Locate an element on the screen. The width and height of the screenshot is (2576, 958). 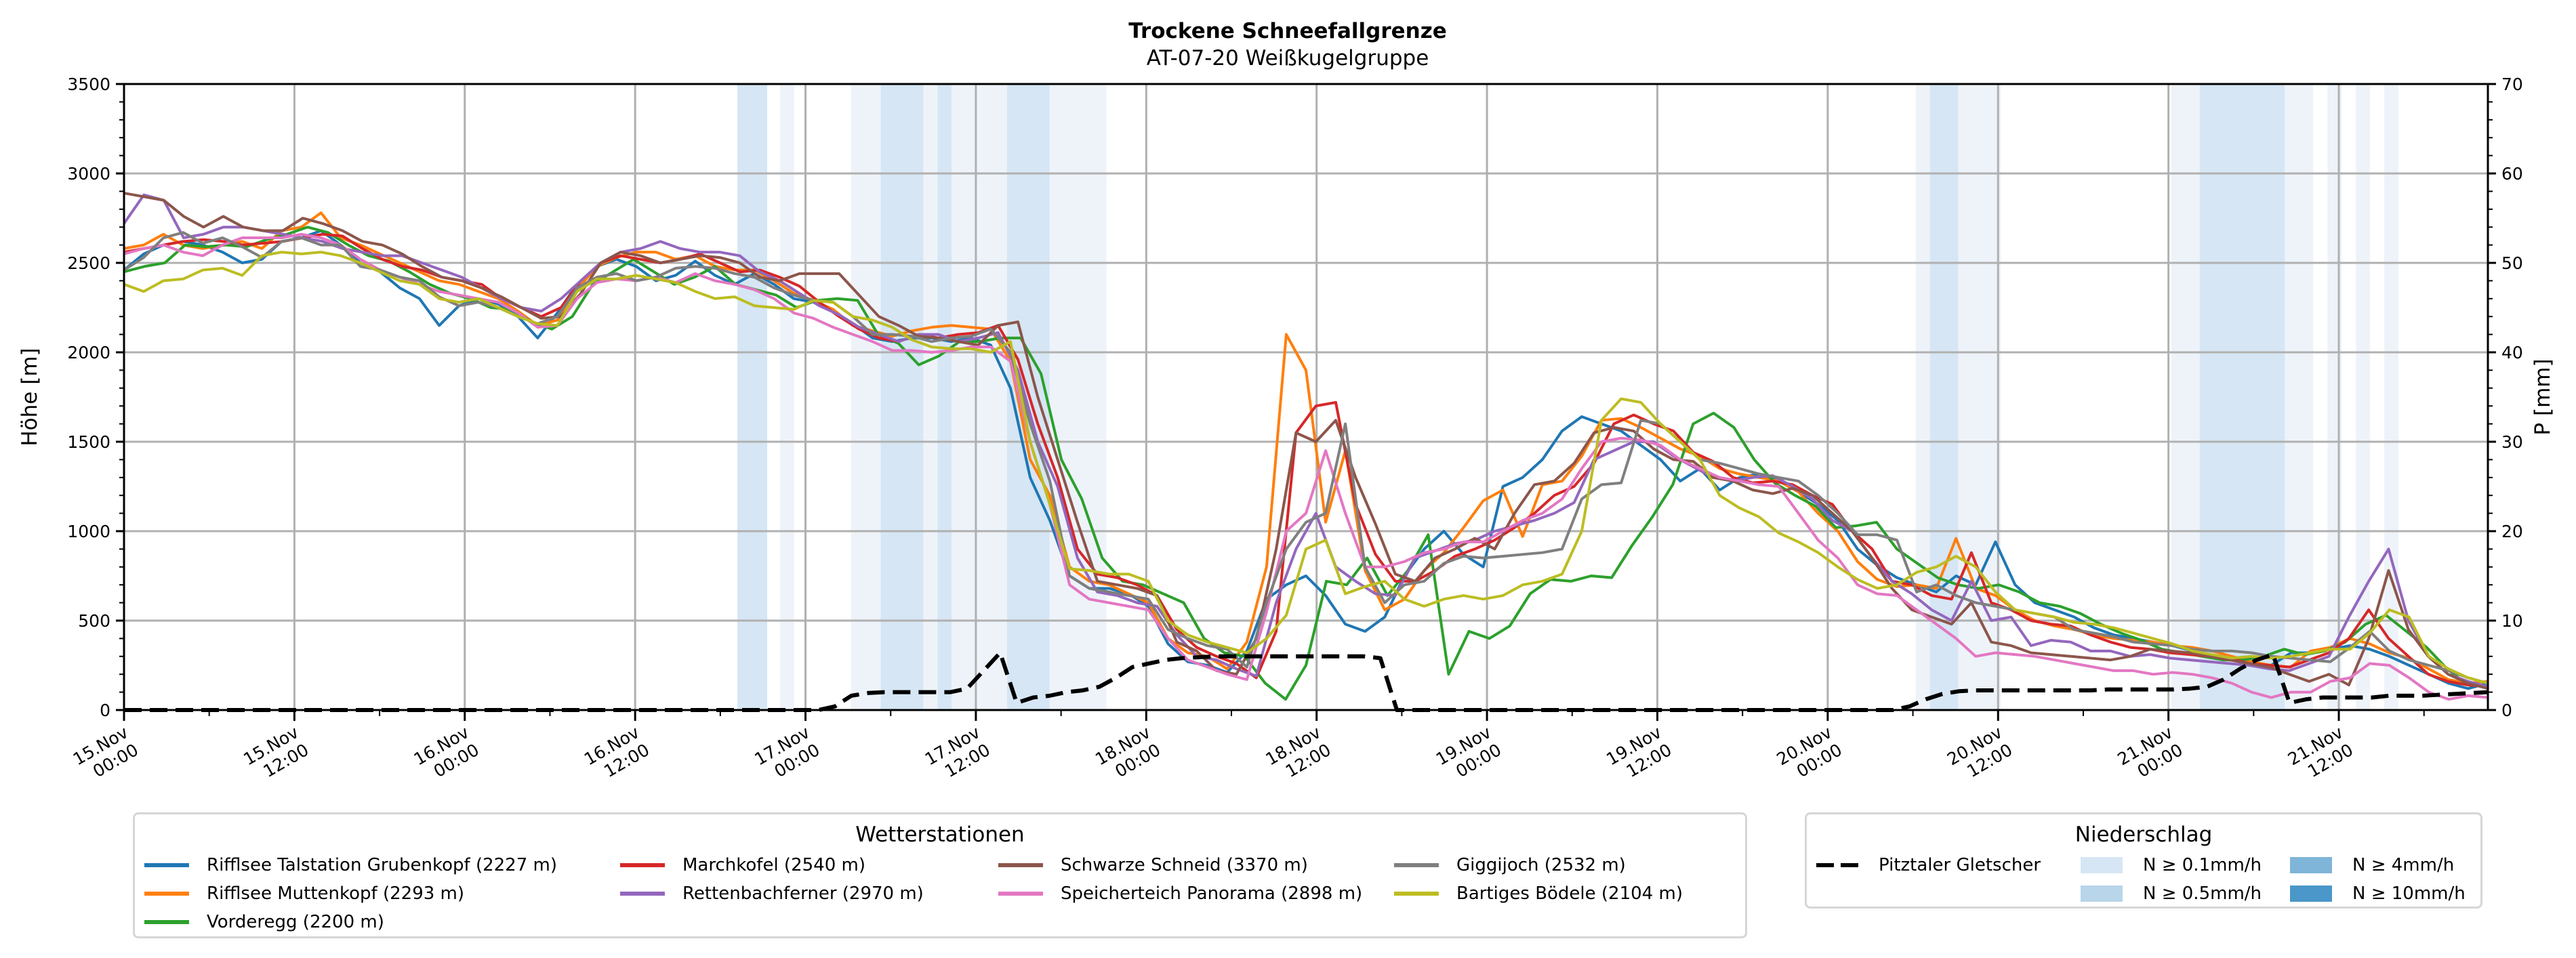
y-tick-label: 1000 is located at coordinates (89, 531).